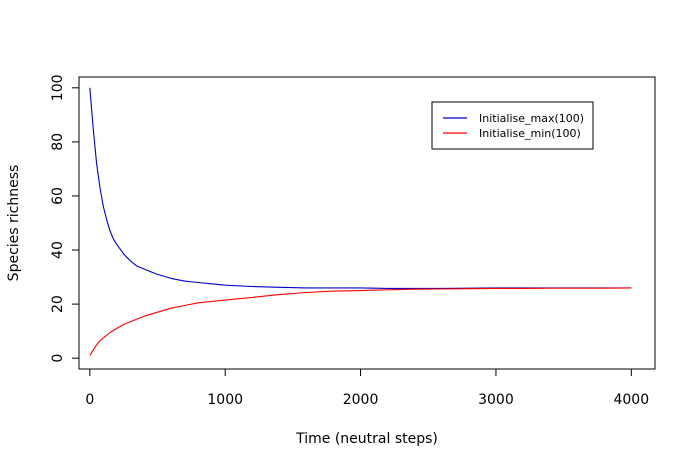  I want to click on y-tick-label: 60, so click(58, 196).